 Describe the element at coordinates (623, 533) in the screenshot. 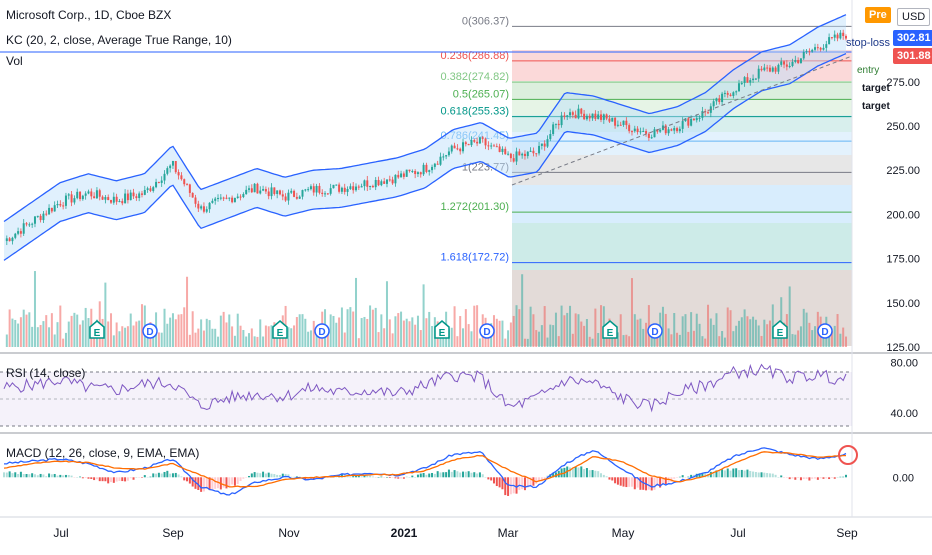

I see `time-tick-label: May` at that location.